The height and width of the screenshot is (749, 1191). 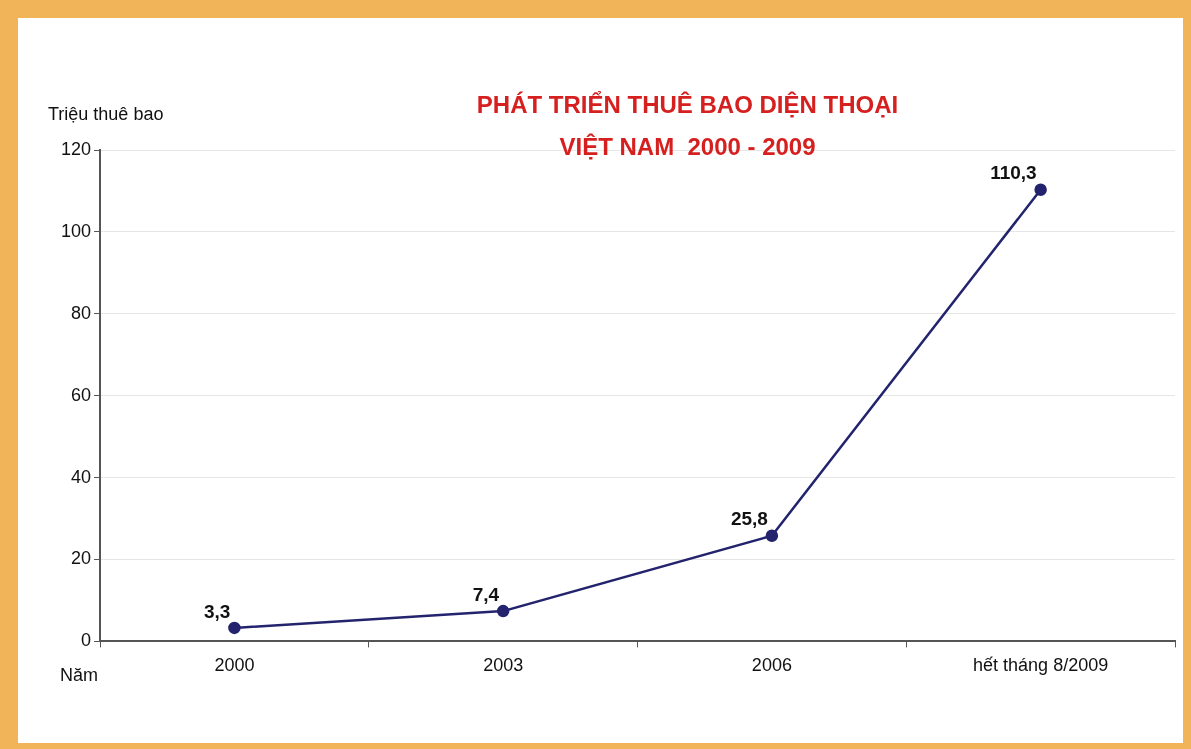 I want to click on x-tick-label: 2000, so click(x=234, y=665).